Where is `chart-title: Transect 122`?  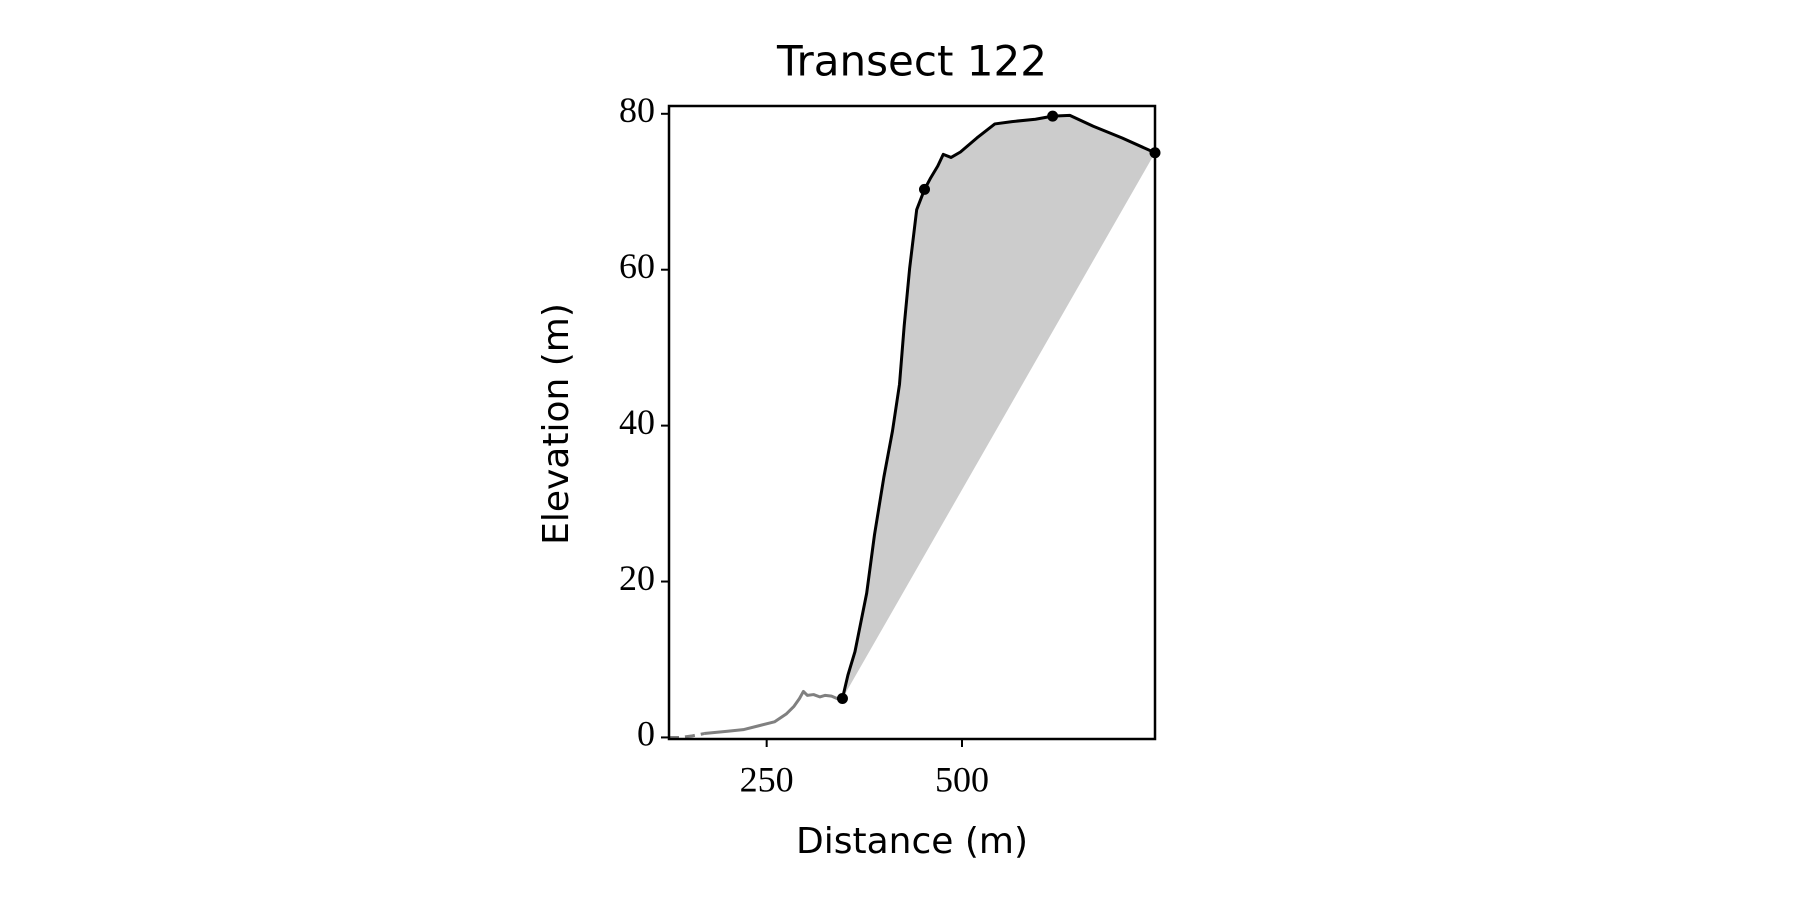
chart-title: Transect 122 is located at coordinates (911, 61).